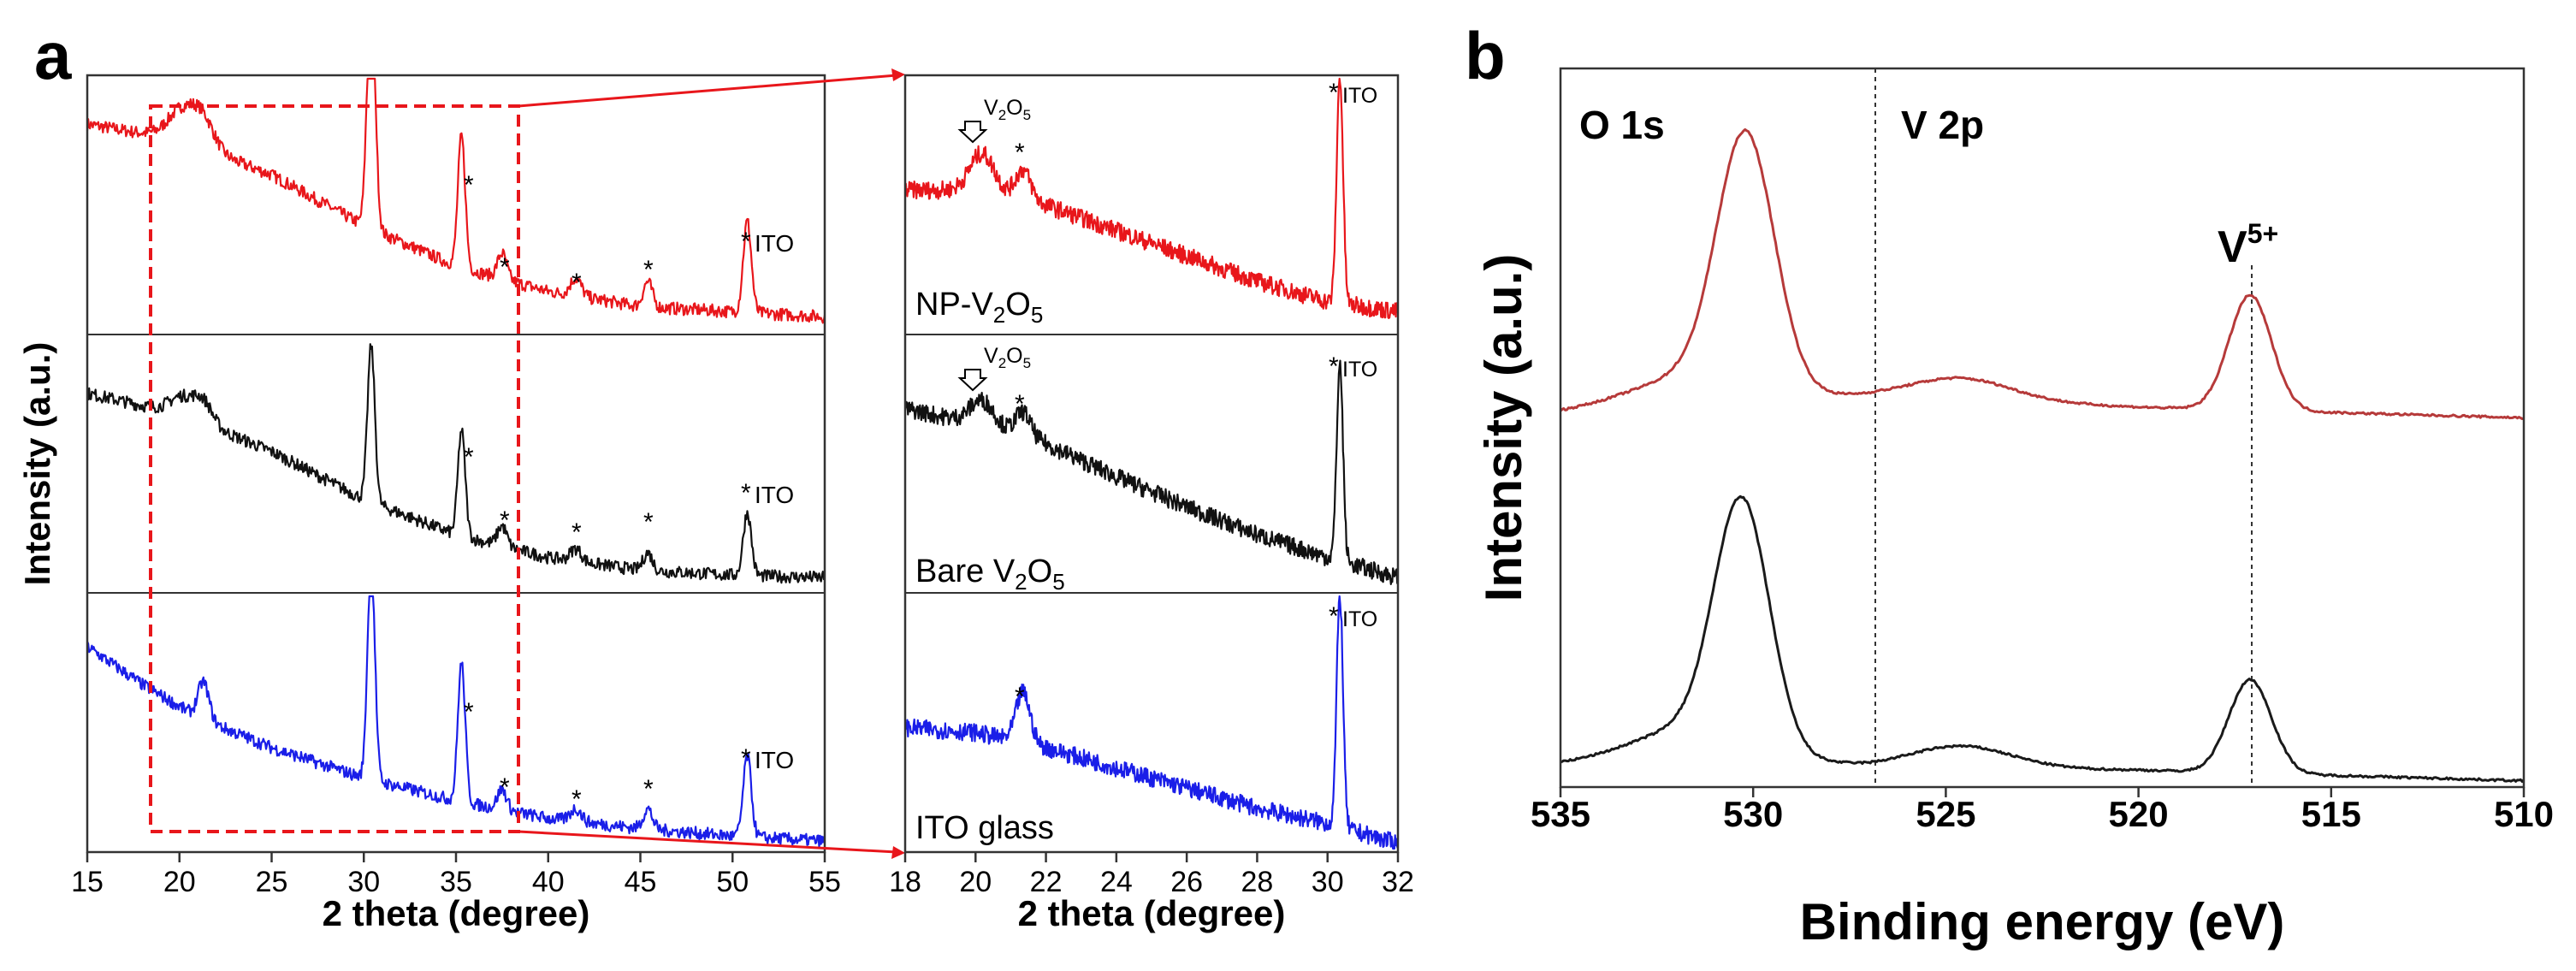 The image size is (2576, 971). What do you see at coordinates (707, 91) in the screenshot?
I see `zoom-connector-top` at bounding box center [707, 91].